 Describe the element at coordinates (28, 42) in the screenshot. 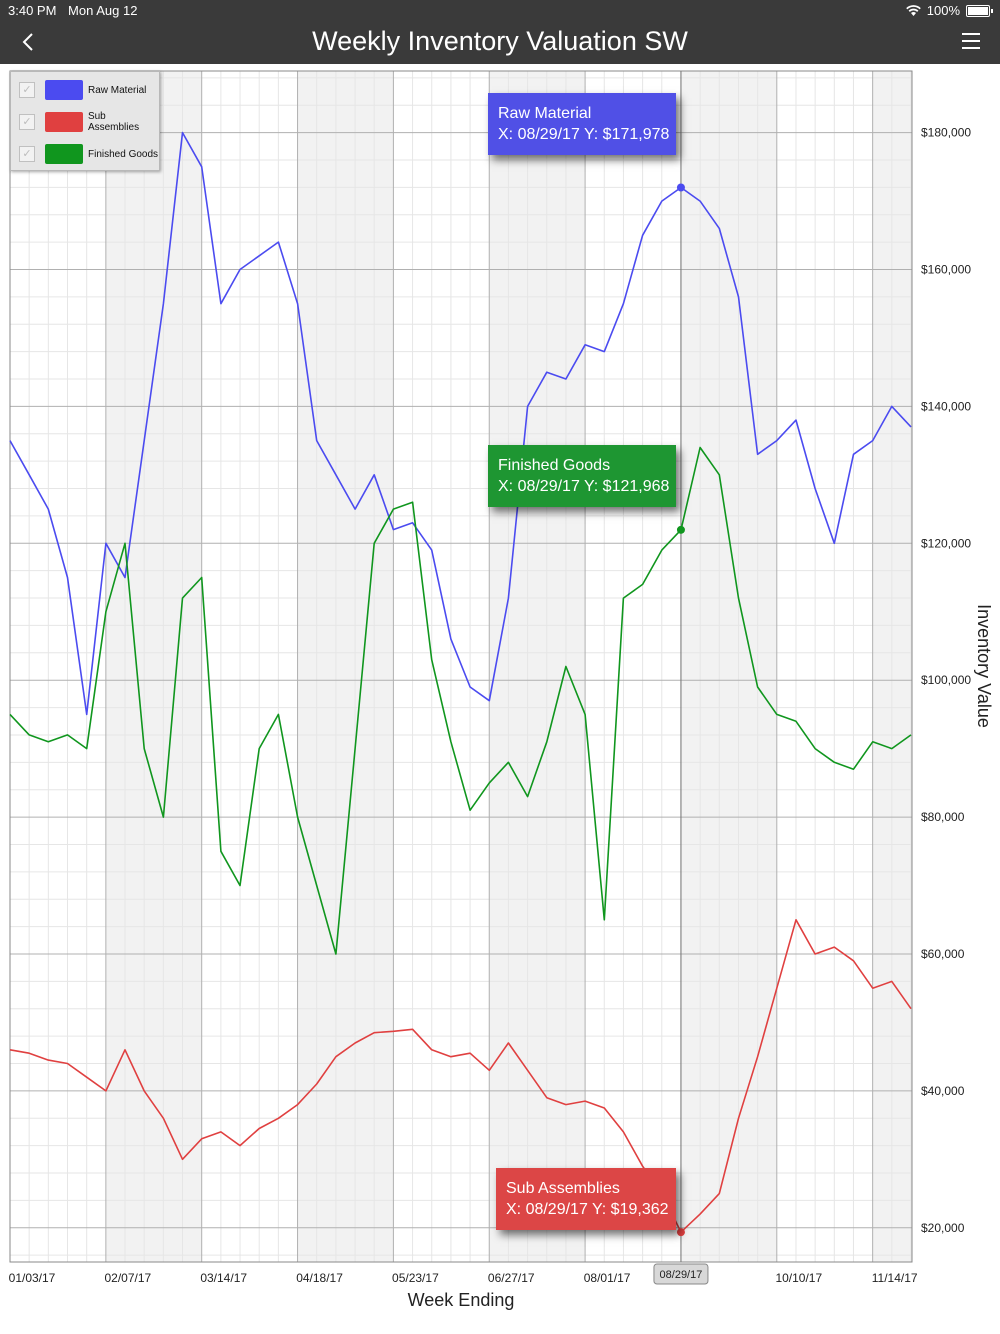

I see `back-chevron-icon` at that location.